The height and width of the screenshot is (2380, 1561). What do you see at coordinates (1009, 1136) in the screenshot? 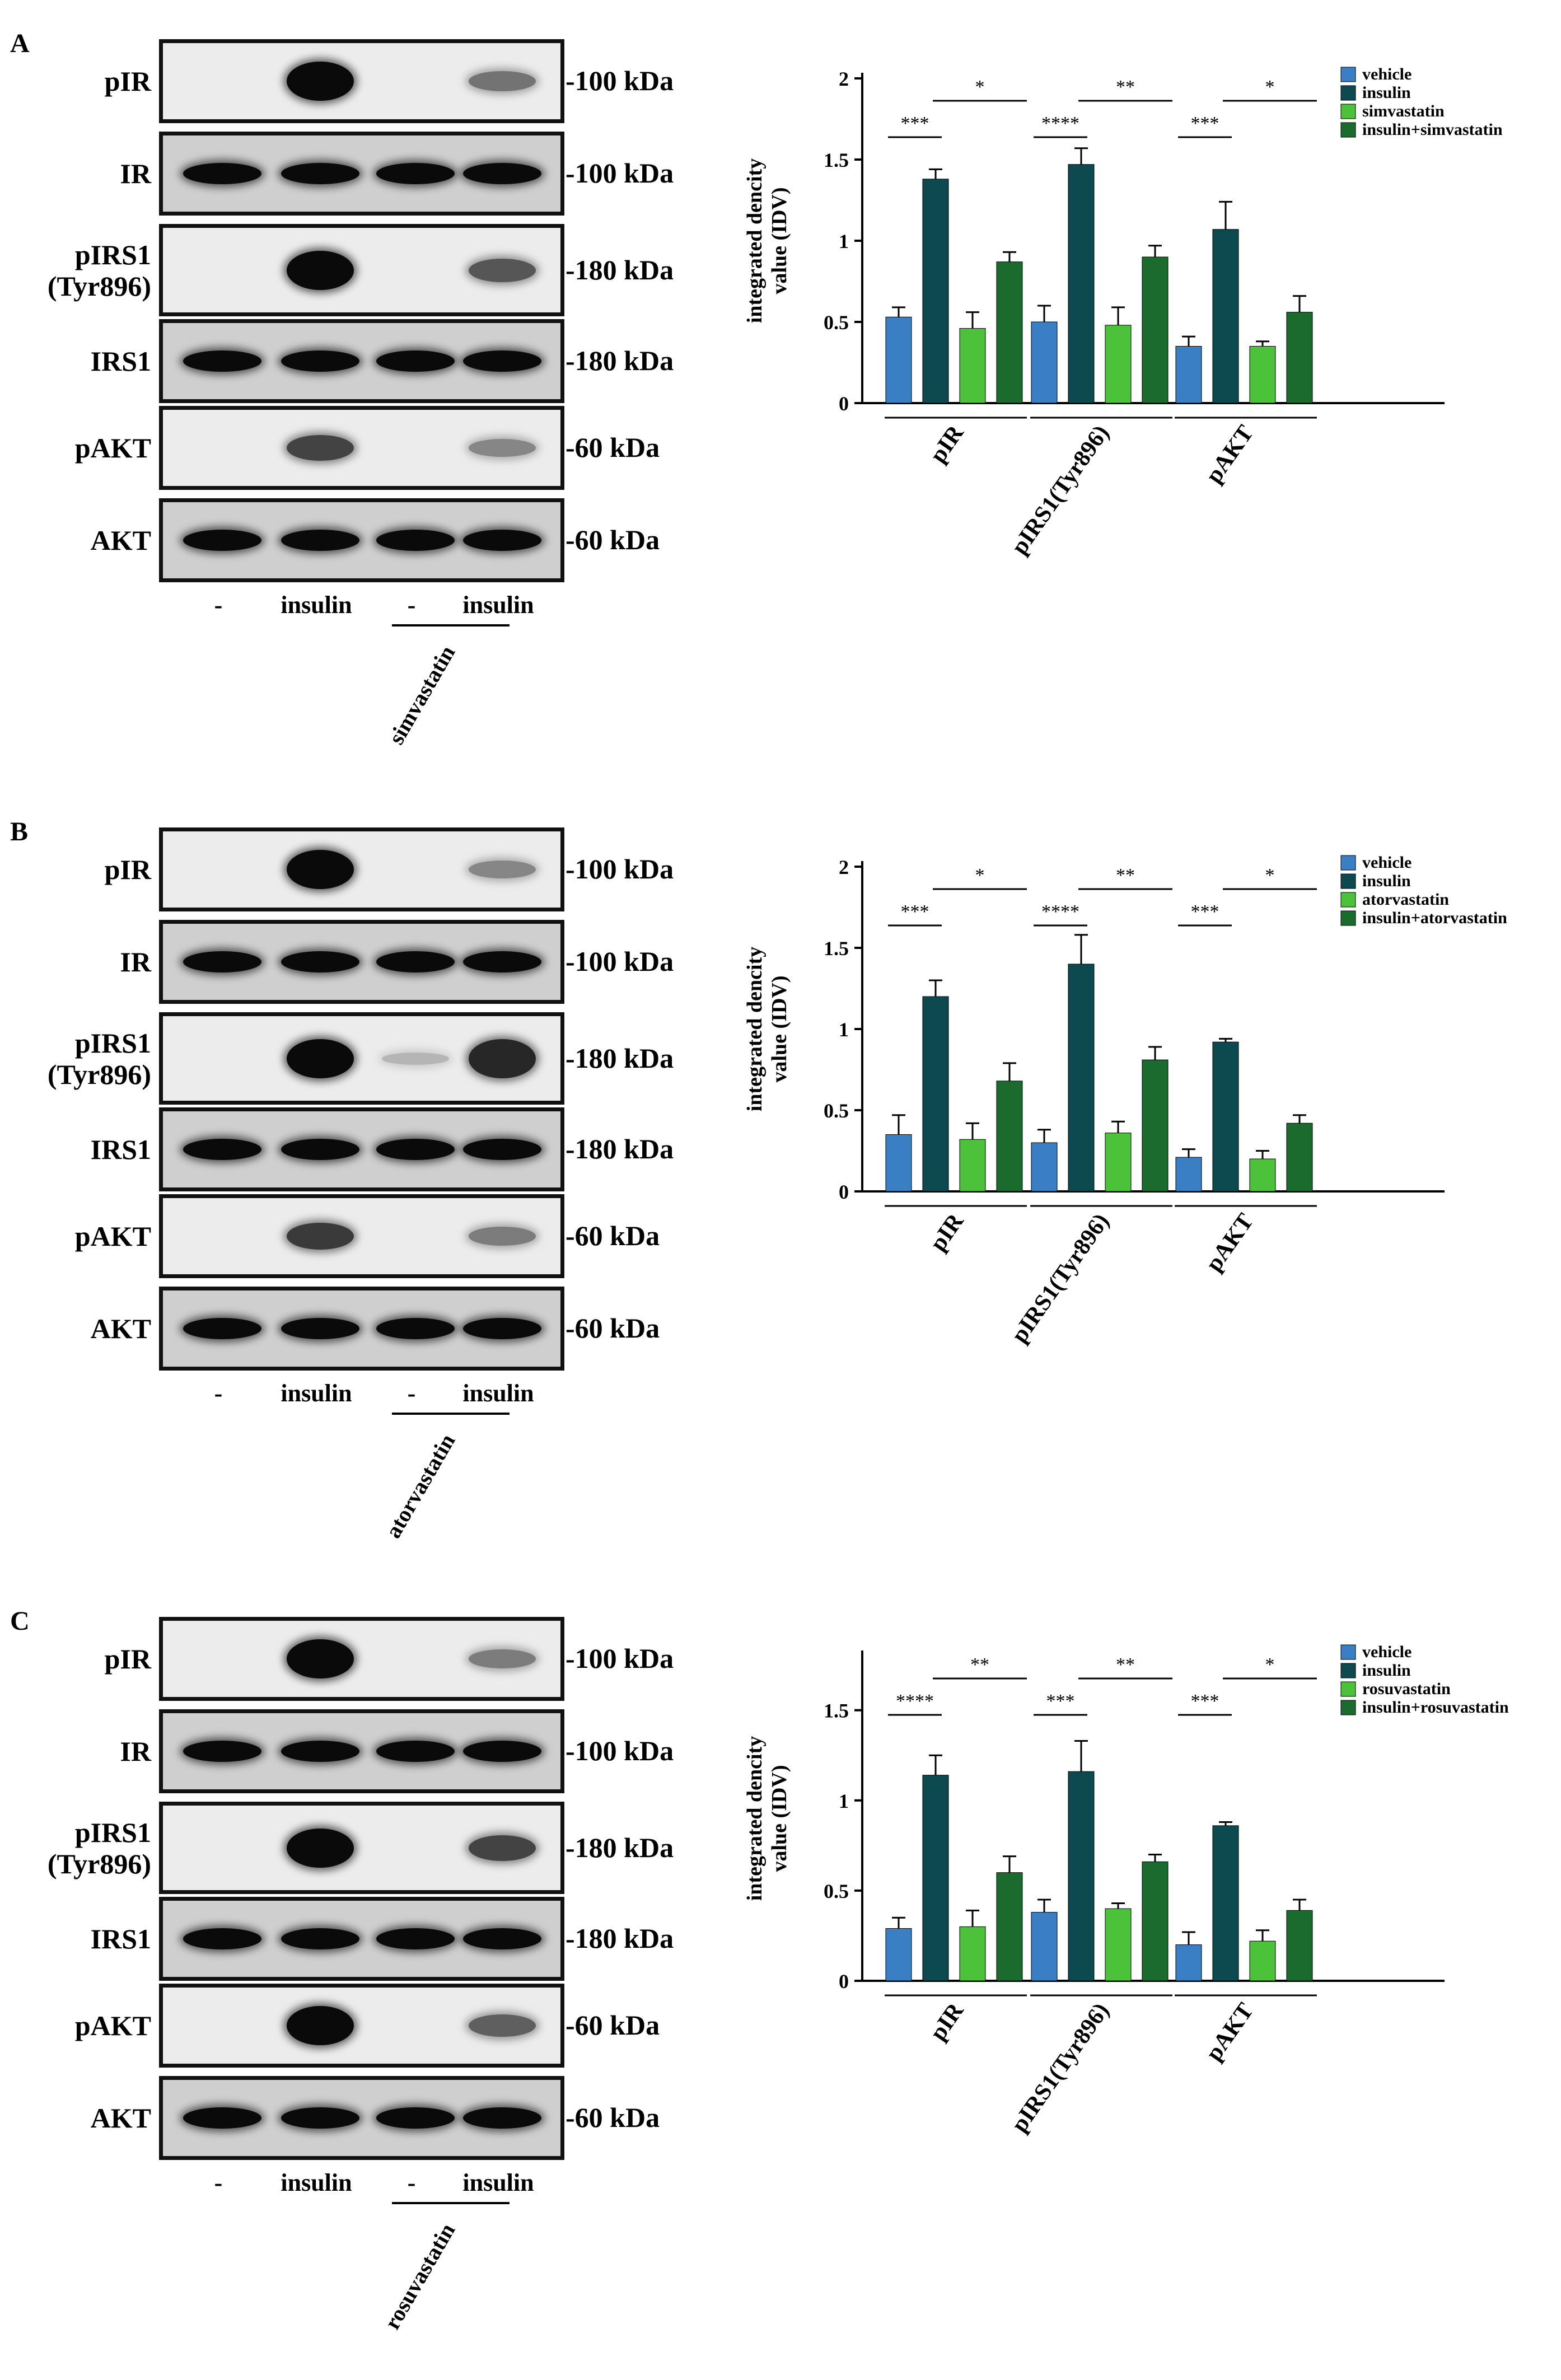
I see `bar-insulin-atorvastatin-pir` at bounding box center [1009, 1136].